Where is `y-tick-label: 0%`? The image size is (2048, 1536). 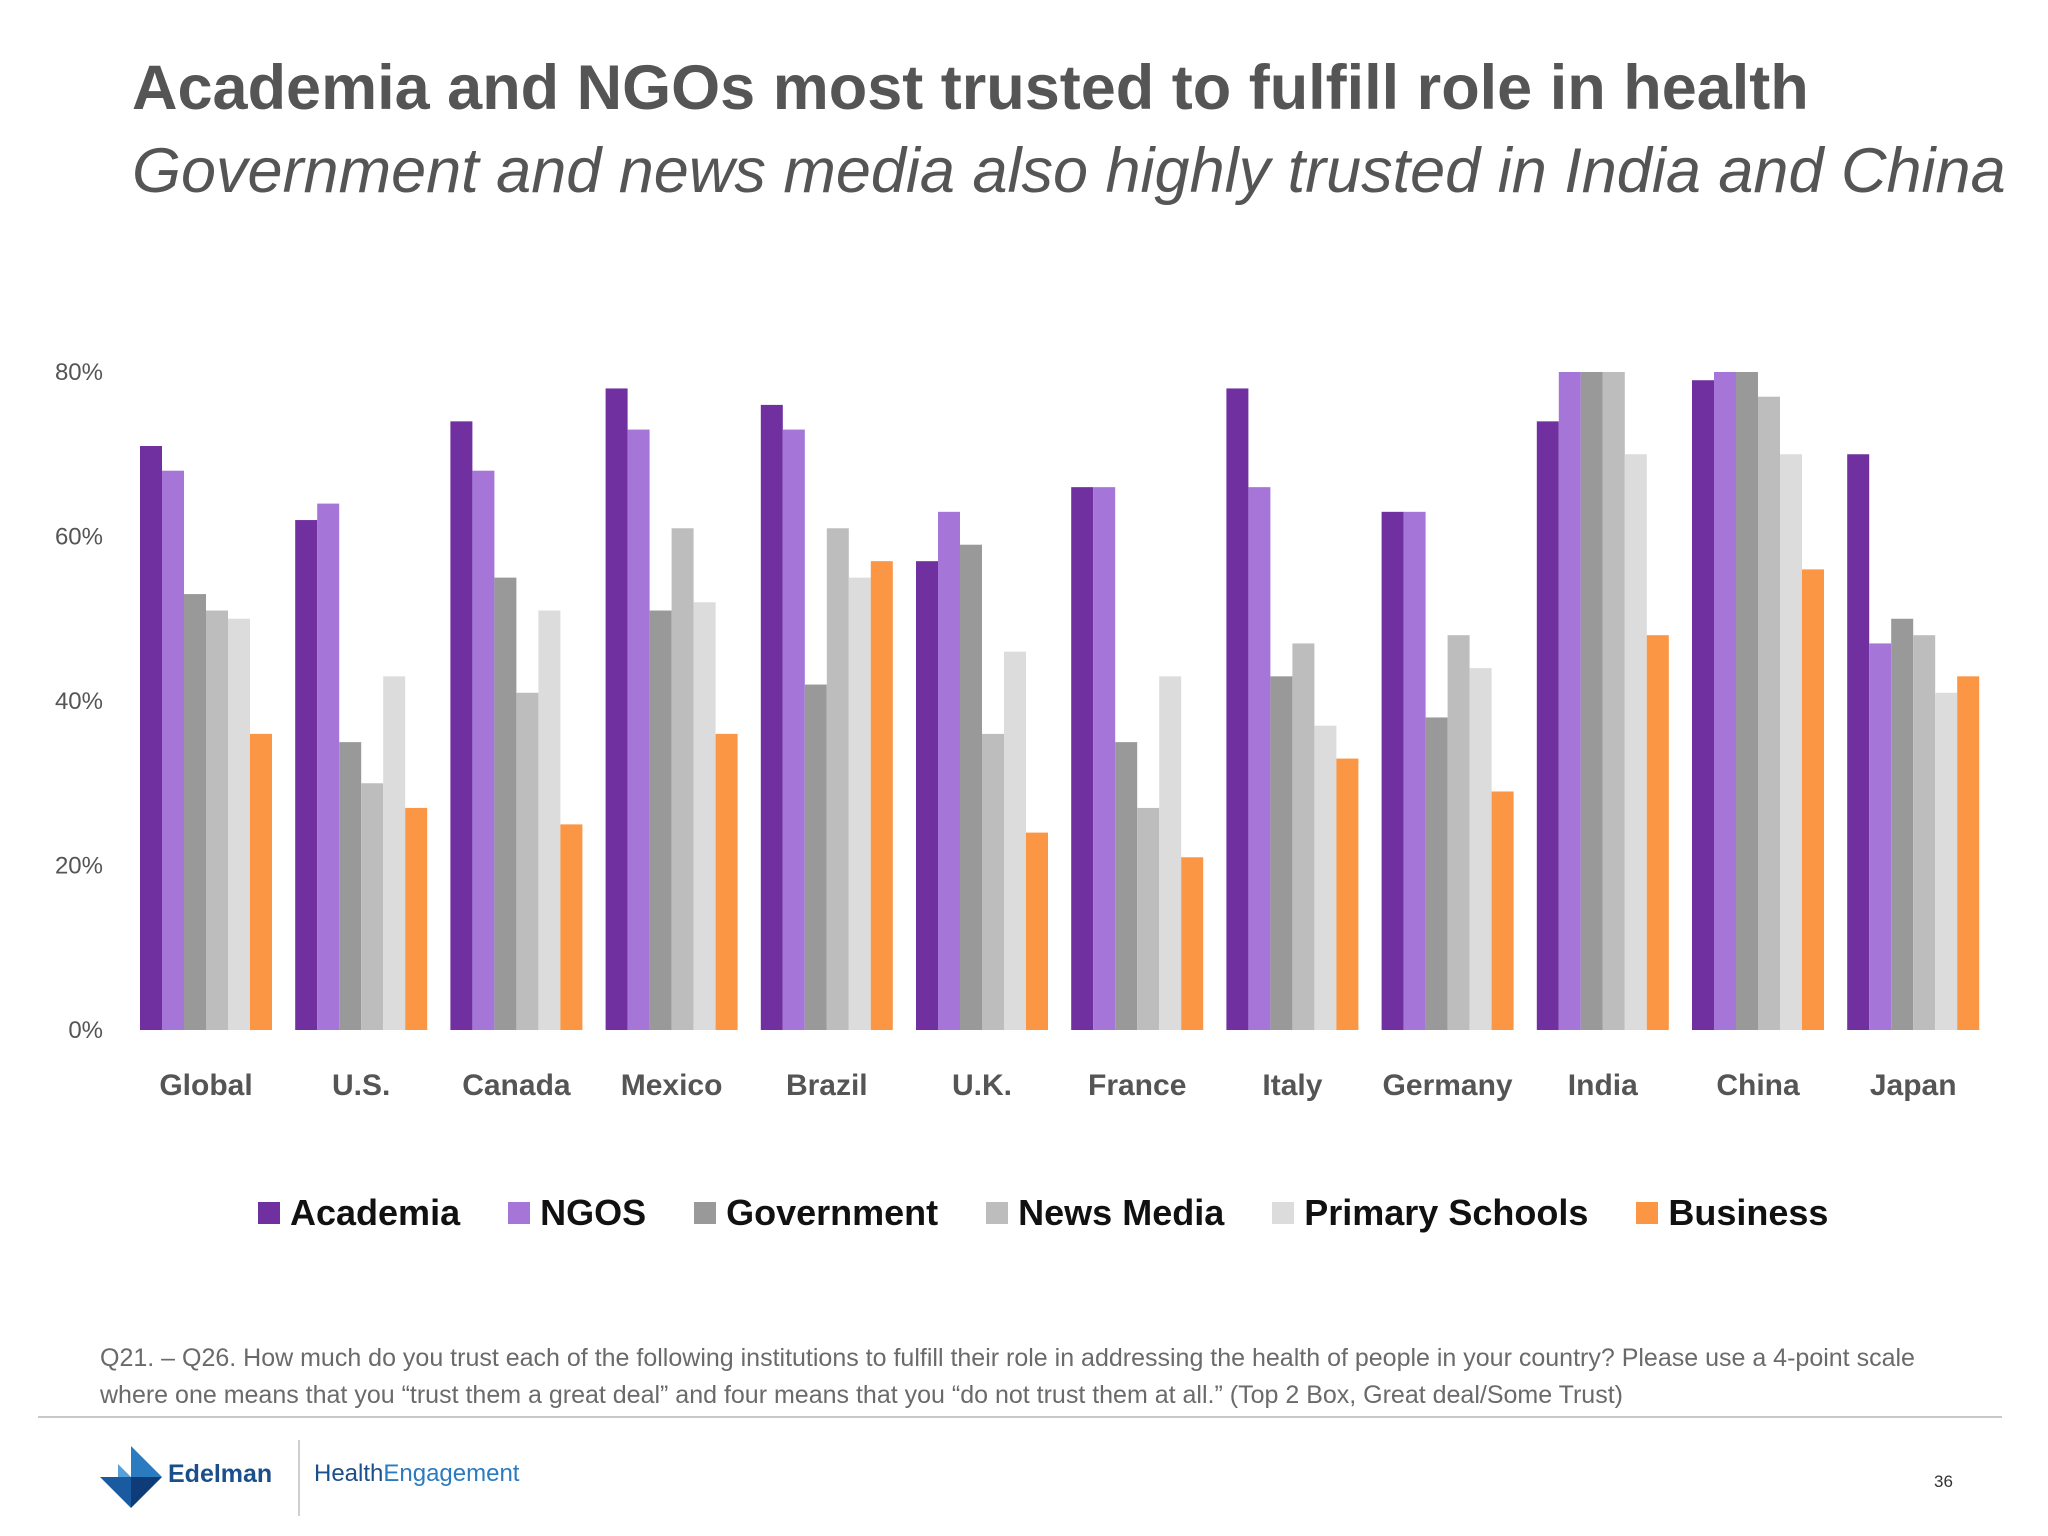
y-tick-label: 0% is located at coordinates (85, 1030).